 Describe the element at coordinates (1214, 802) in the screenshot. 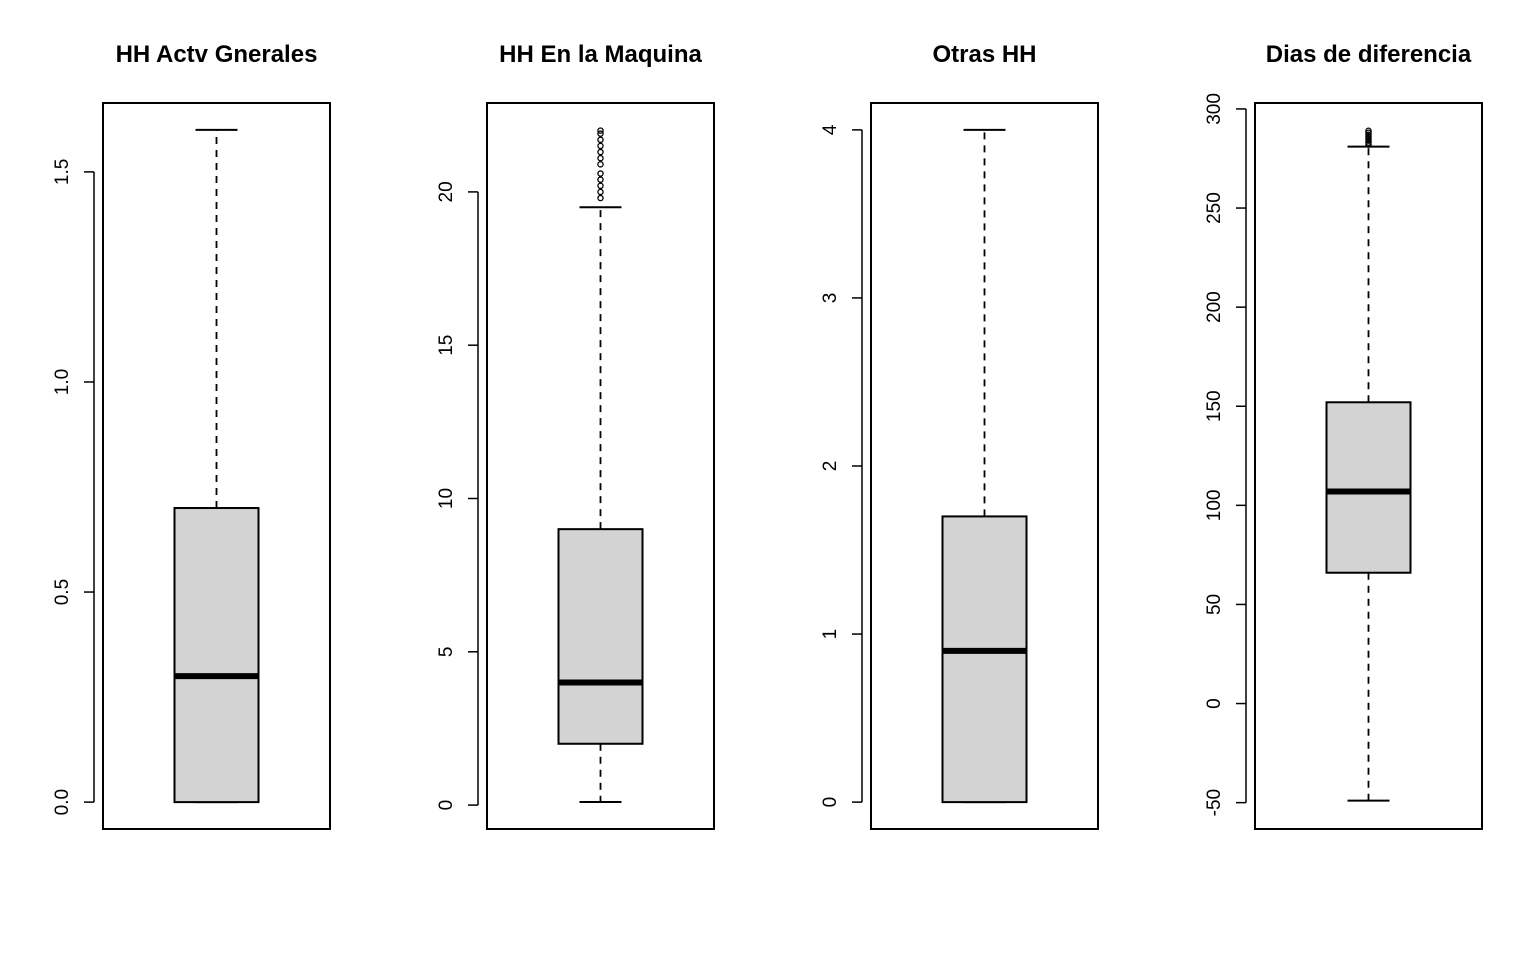

I see `y-tick-label: -50` at that location.